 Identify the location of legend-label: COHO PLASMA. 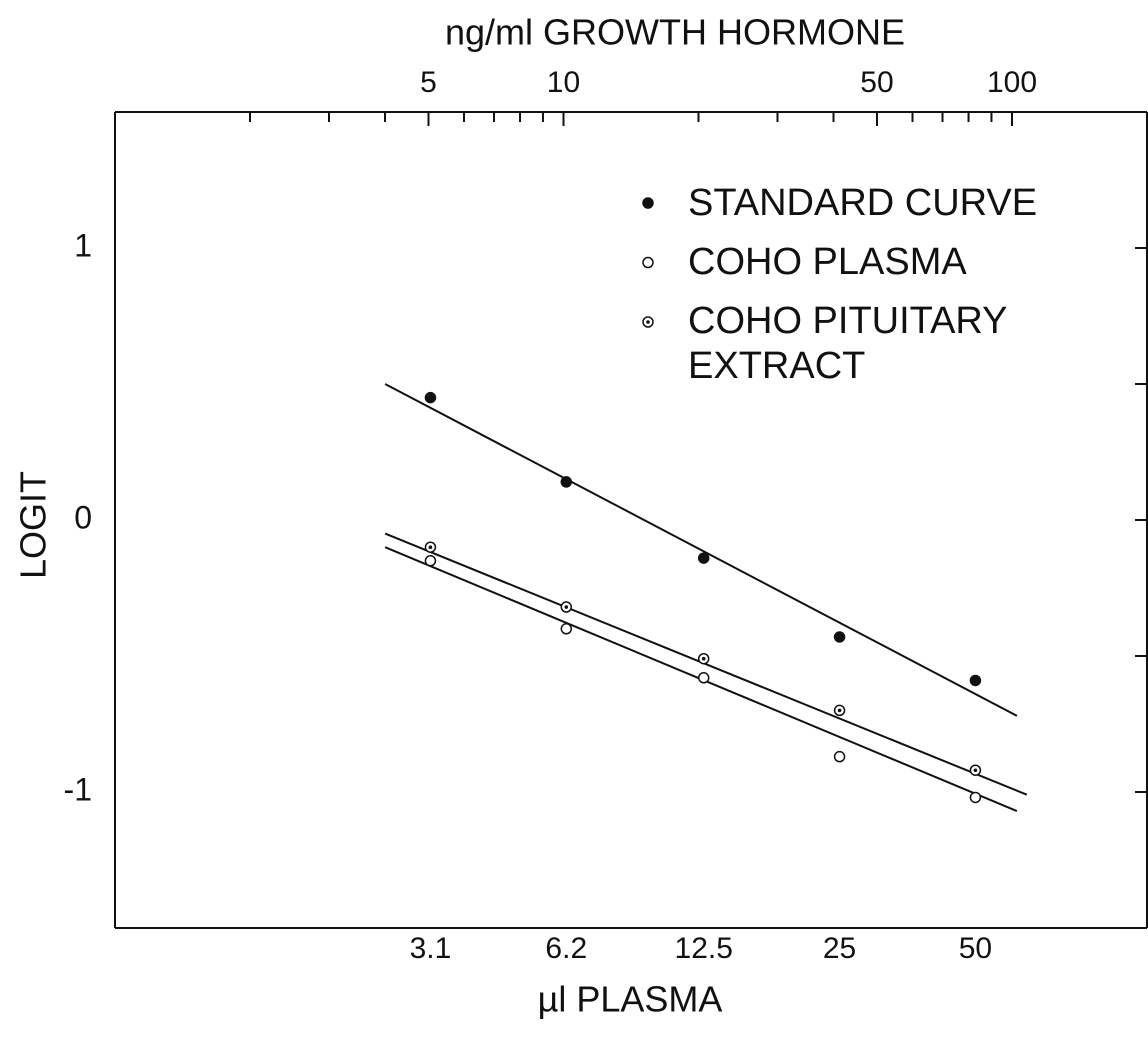
(827, 262).